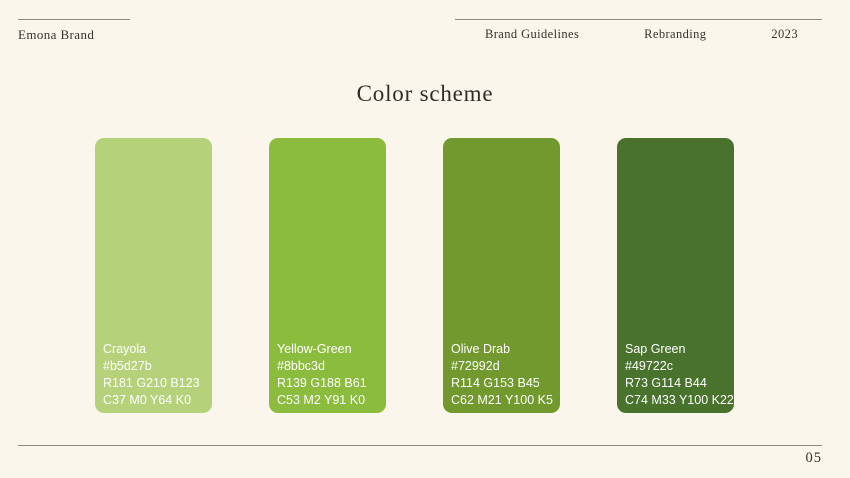  Describe the element at coordinates (481, 349) in the screenshot. I see `swatch-name: Olive Drab` at that location.